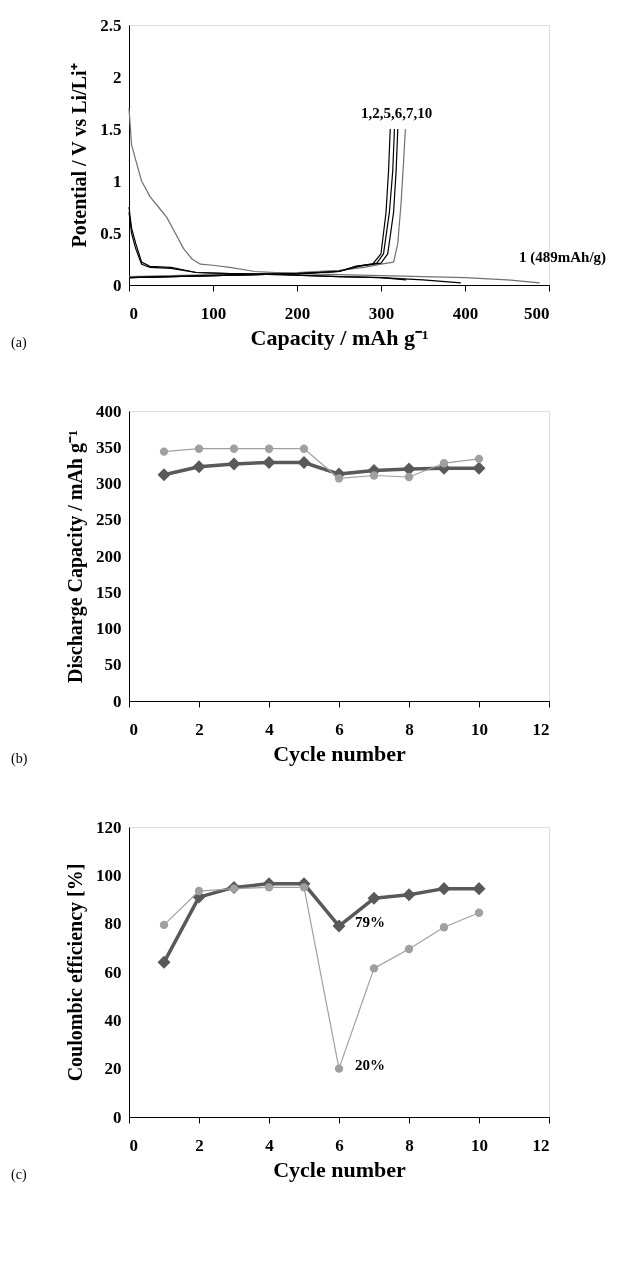  Describe the element at coordinates (113, 972) in the screenshot. I see `y-tick-label: 60` at that location.